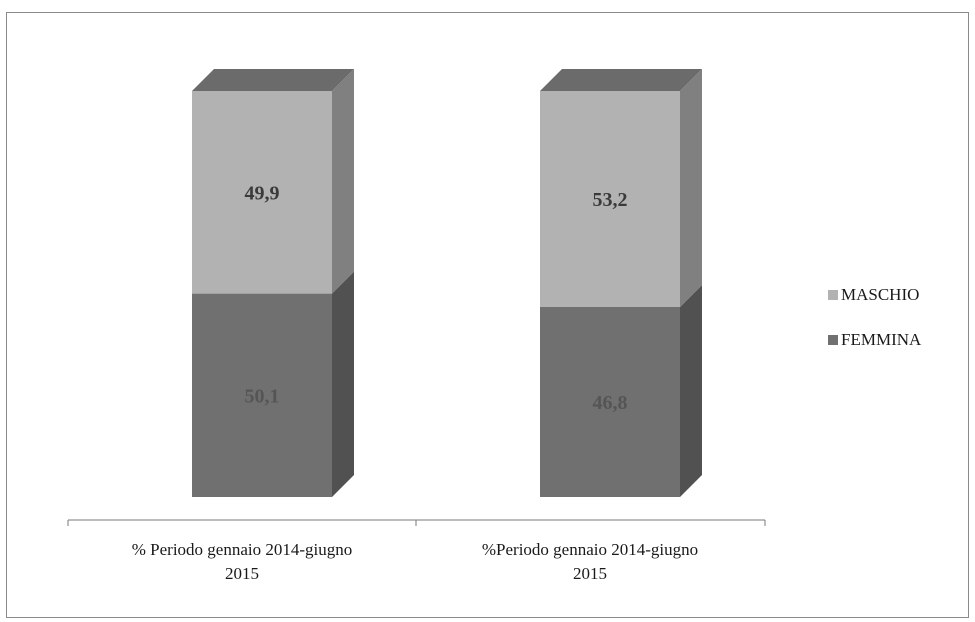 The width and height of the screenshot is (975, 622). What do you see at coordinates (833, 295) in the screenshot?
I see `legend-swatch-maschio` at bounding box center [833, 295].